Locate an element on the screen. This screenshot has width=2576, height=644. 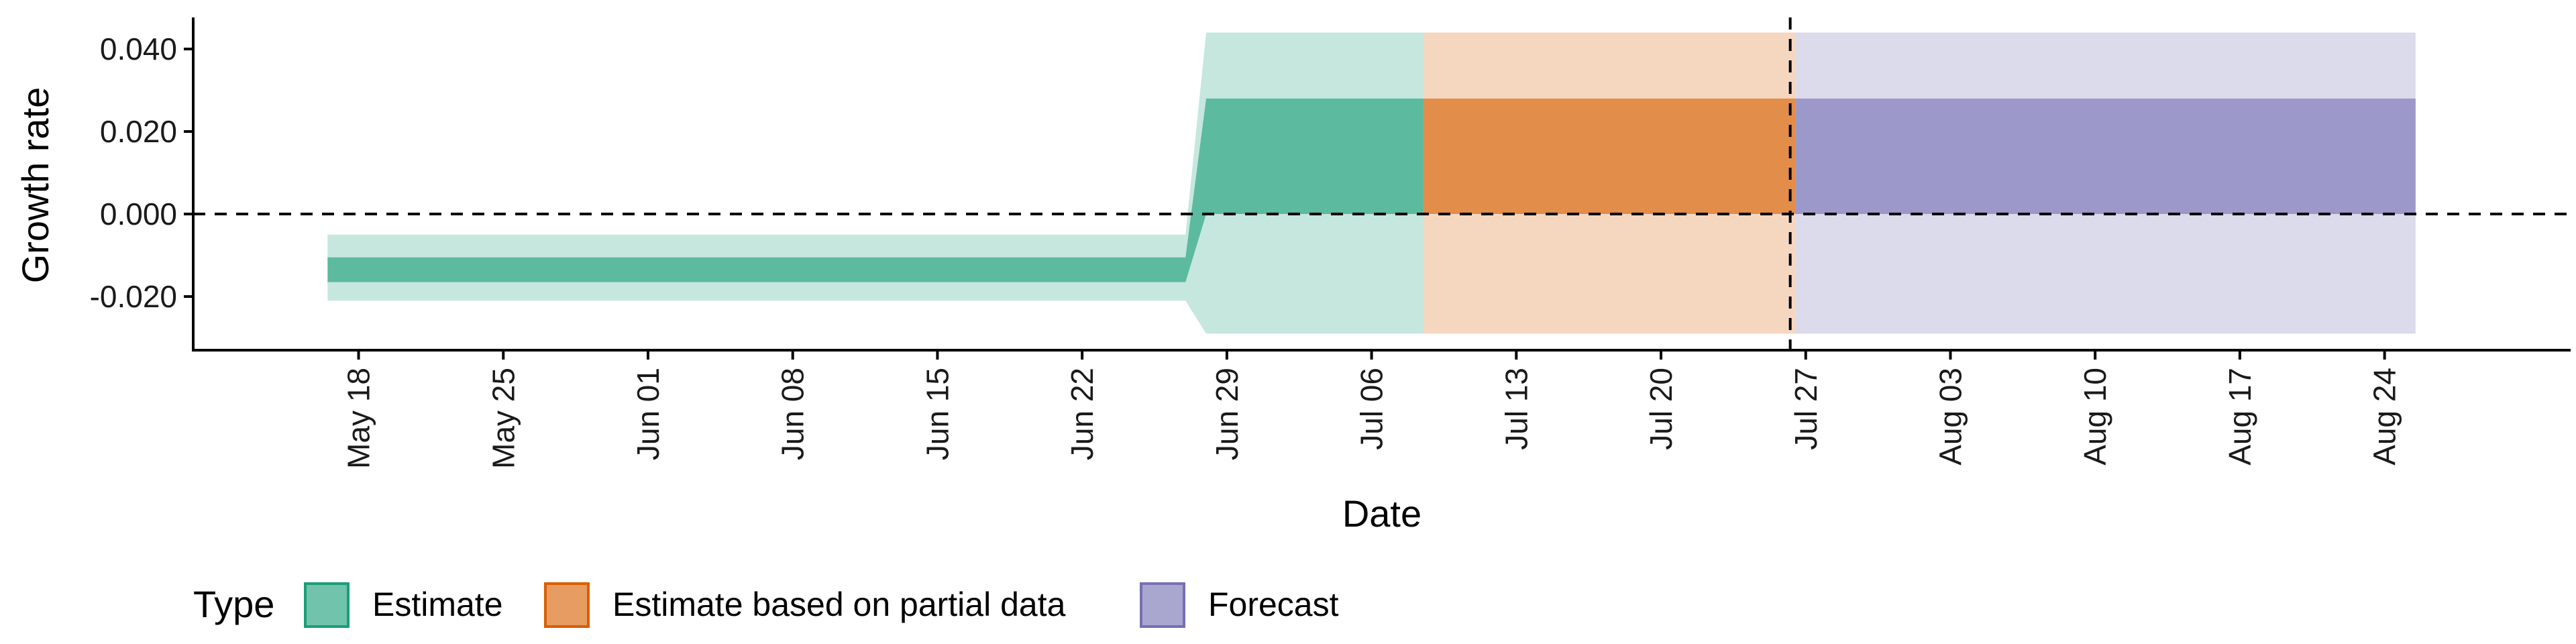
legend-key-estimate is located at coordinates (327, 605).